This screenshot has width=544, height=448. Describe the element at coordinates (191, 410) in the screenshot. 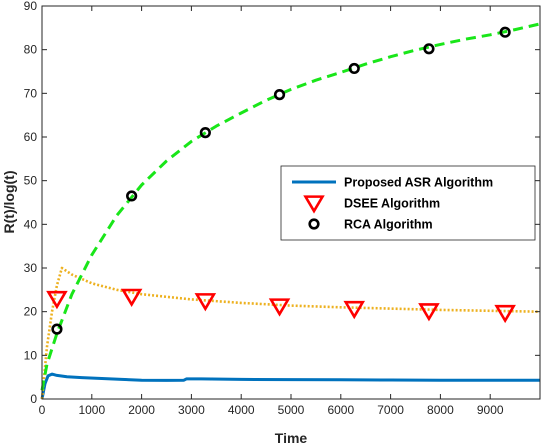

I see `x-tick-label: 3000` at that location.